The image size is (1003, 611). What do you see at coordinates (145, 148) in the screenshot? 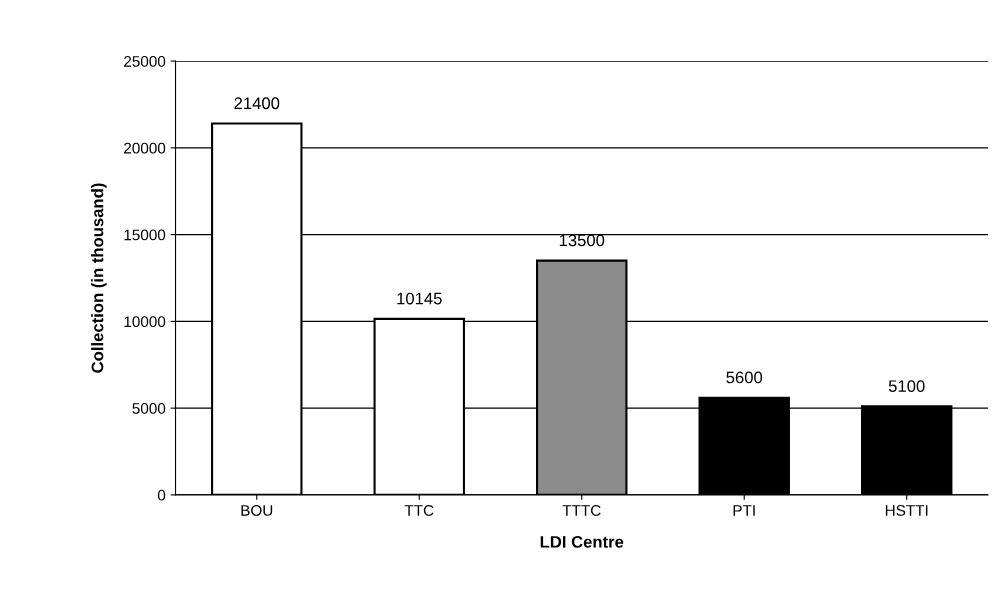
I see `y-tick-label: 20000` at bounding box center [145, 148].